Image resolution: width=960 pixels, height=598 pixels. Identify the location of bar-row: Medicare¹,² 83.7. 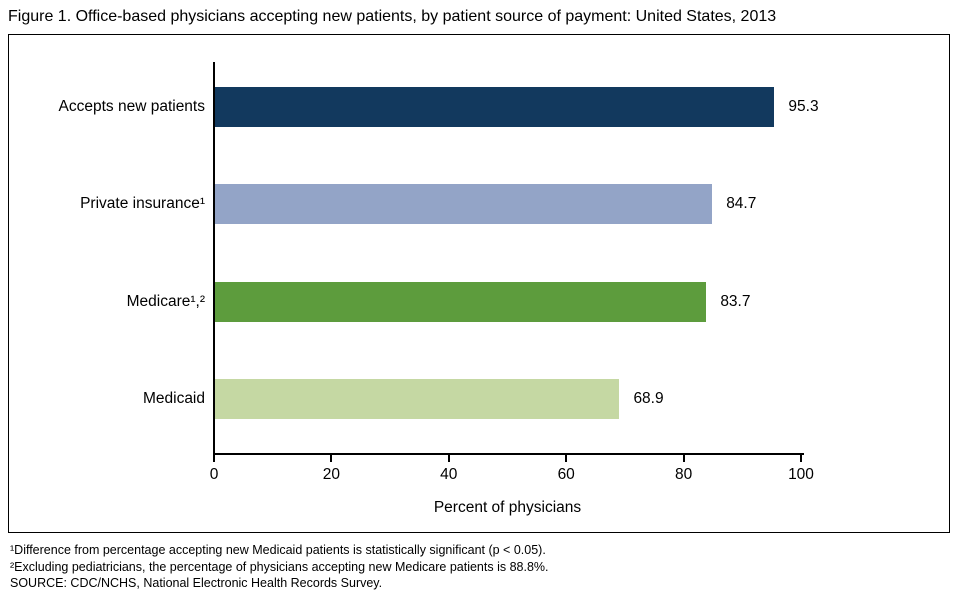
(479, 302).